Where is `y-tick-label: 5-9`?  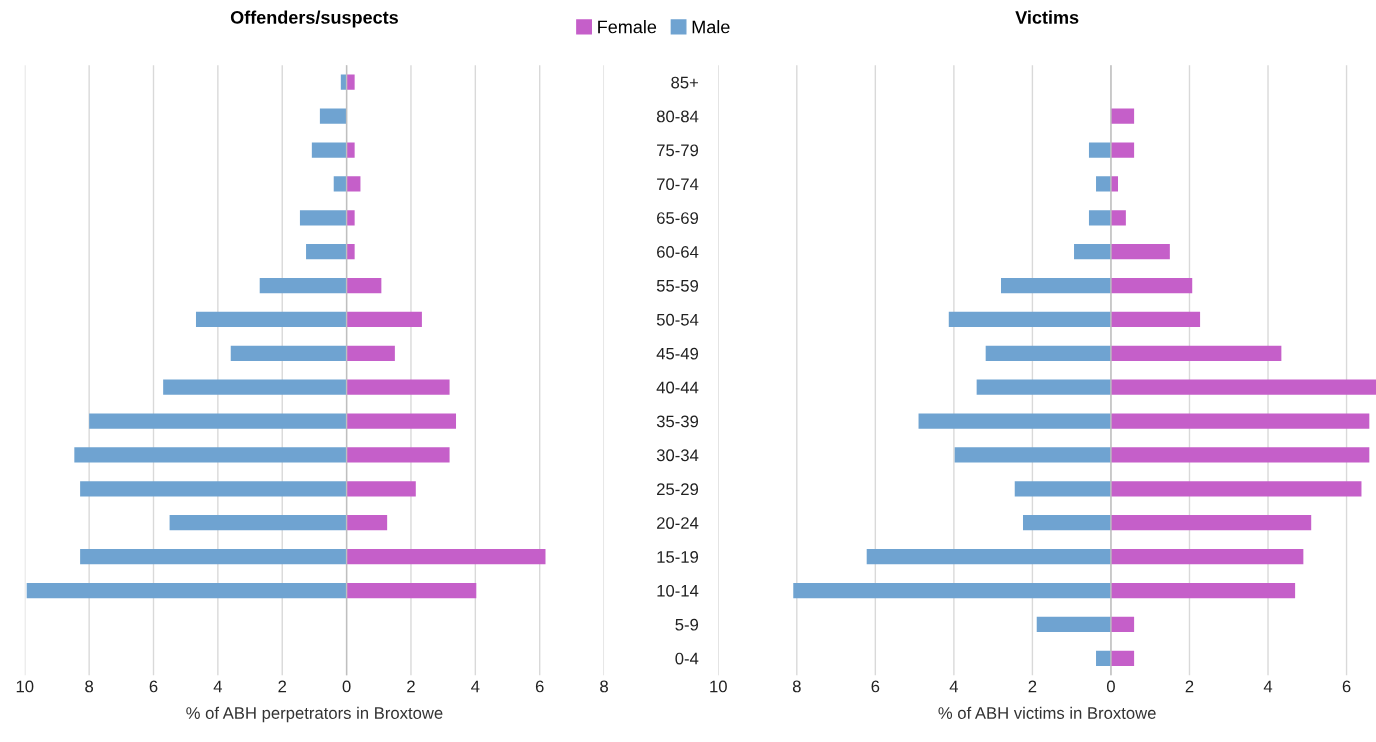
y-tick-label: 5-9 is located at coordinates (687, 624).